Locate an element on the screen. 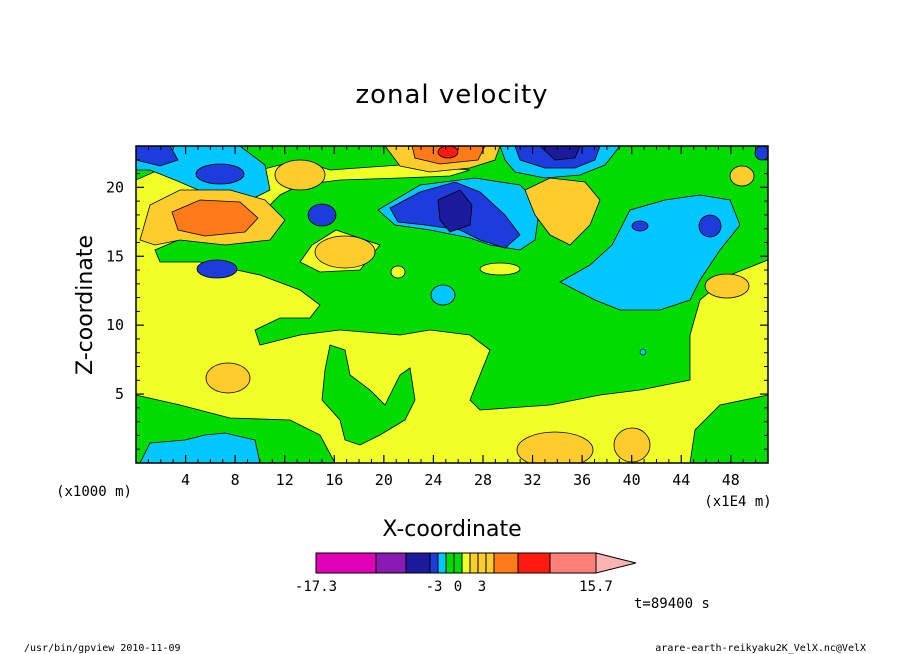 This screenshot has height=654, width=904. region-blue-topleft is located at coordinates (157, 156).